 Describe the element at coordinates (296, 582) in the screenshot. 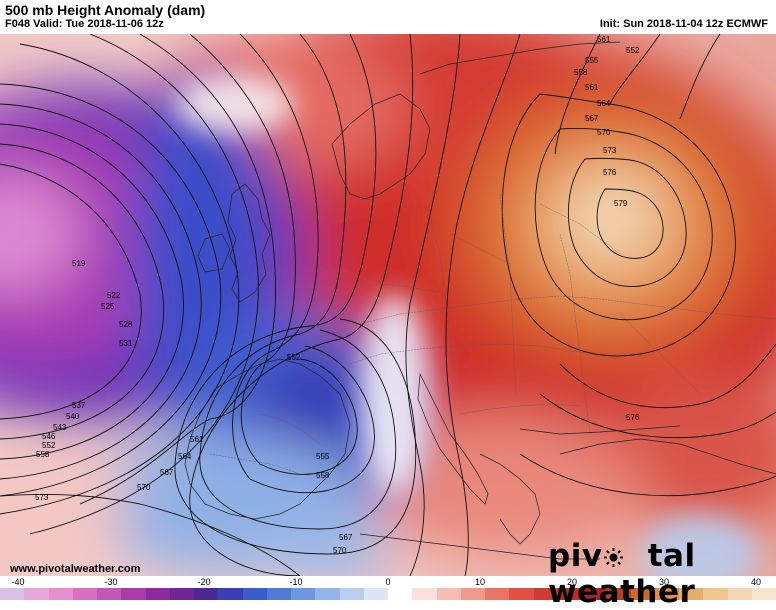

I see `scale-tick-label: -10` at that location.